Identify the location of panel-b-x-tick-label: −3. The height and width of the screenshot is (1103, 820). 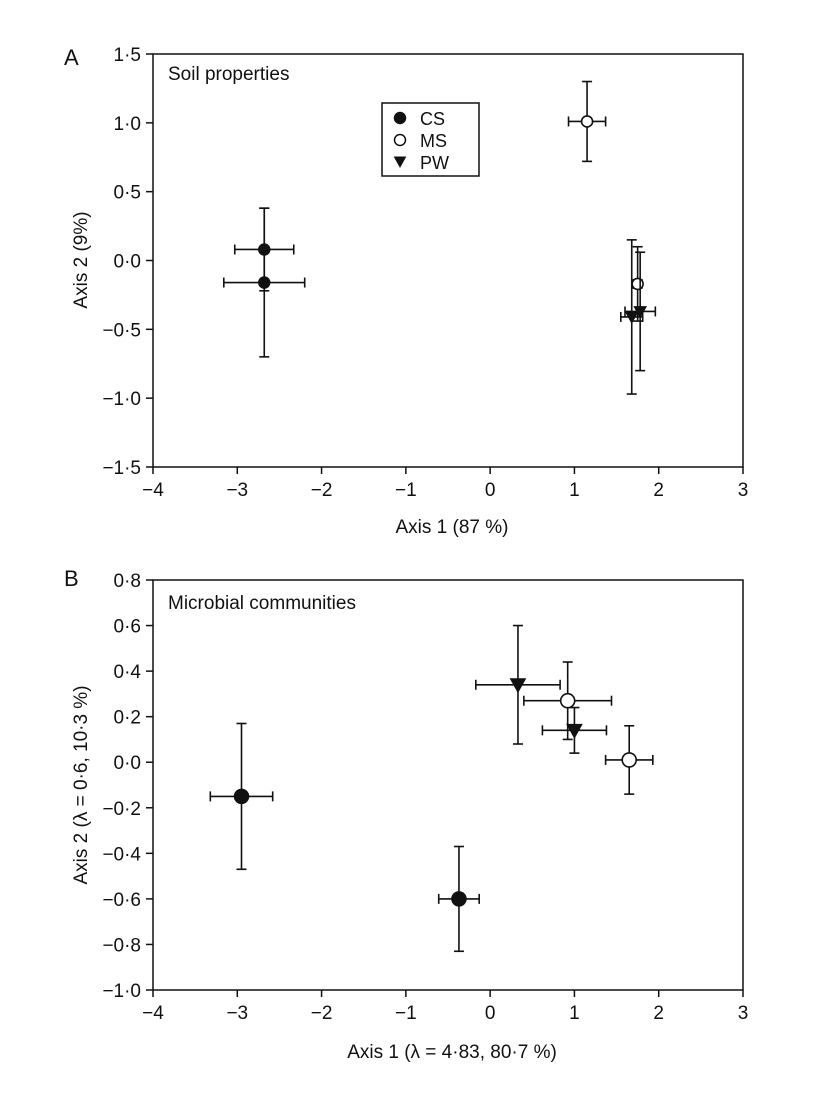
(237, 1013).